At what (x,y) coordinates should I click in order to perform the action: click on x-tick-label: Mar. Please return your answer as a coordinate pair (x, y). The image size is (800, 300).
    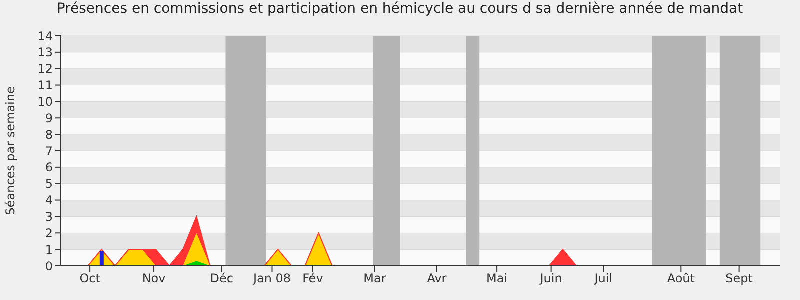
    Looking at the image, I should click on (375, 279).